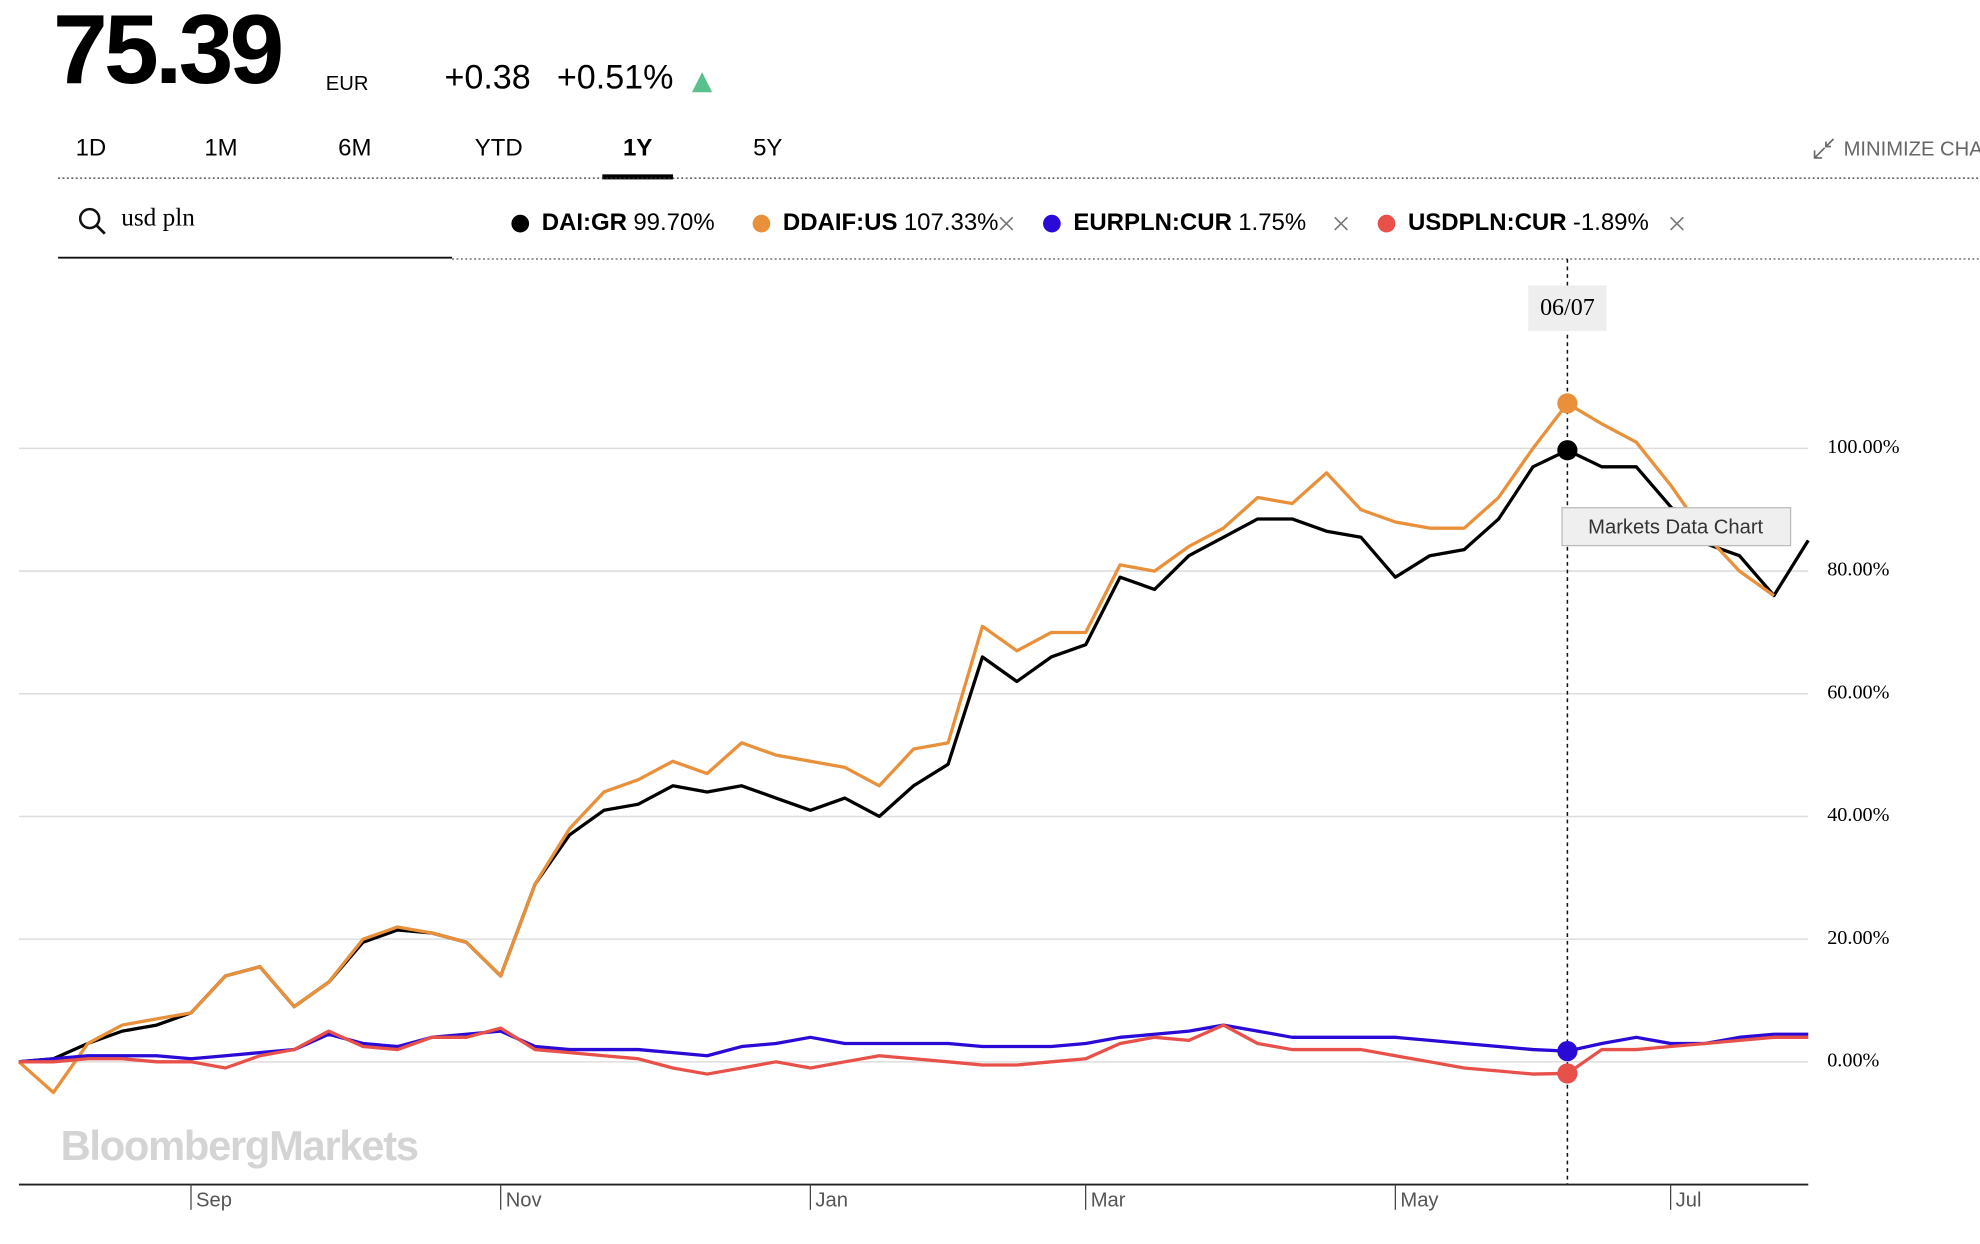 The width and height of the screenshot is (1980, 1244). Describe the element at coordinates (100, 229) in the screenshot. I see `search-icon-handle` at that location.